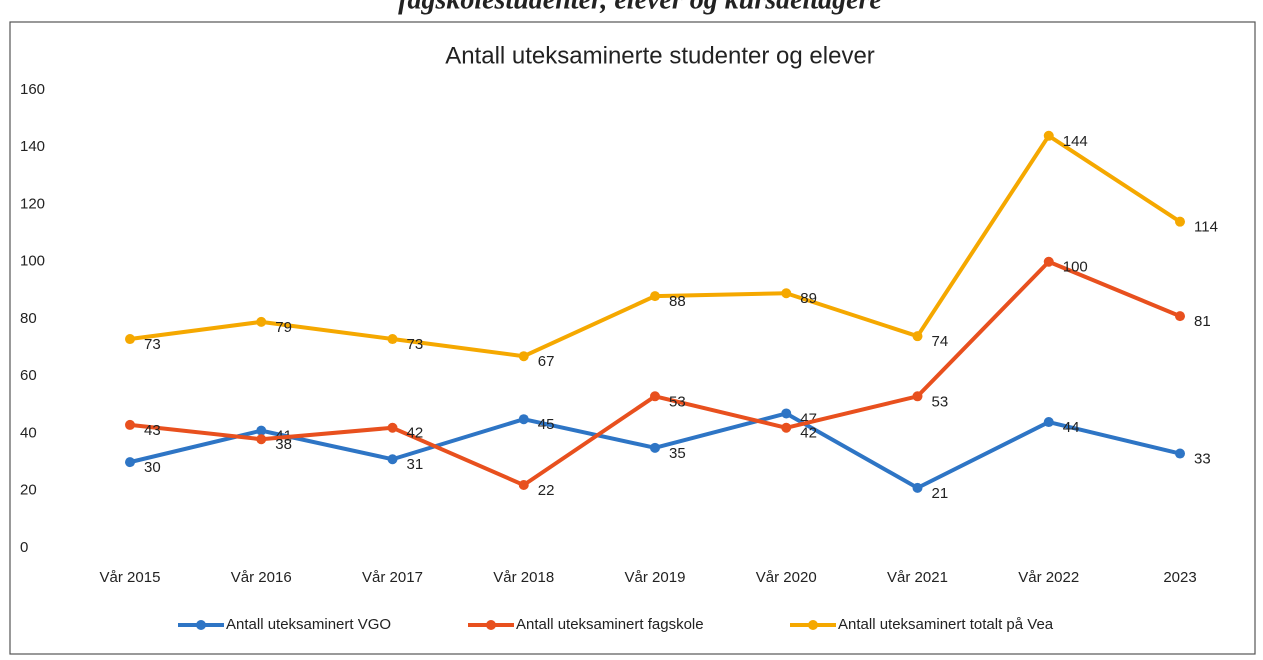 This screenshot has width=1263, height=660. I want to click on data-label: 114, so click(1206, 227).